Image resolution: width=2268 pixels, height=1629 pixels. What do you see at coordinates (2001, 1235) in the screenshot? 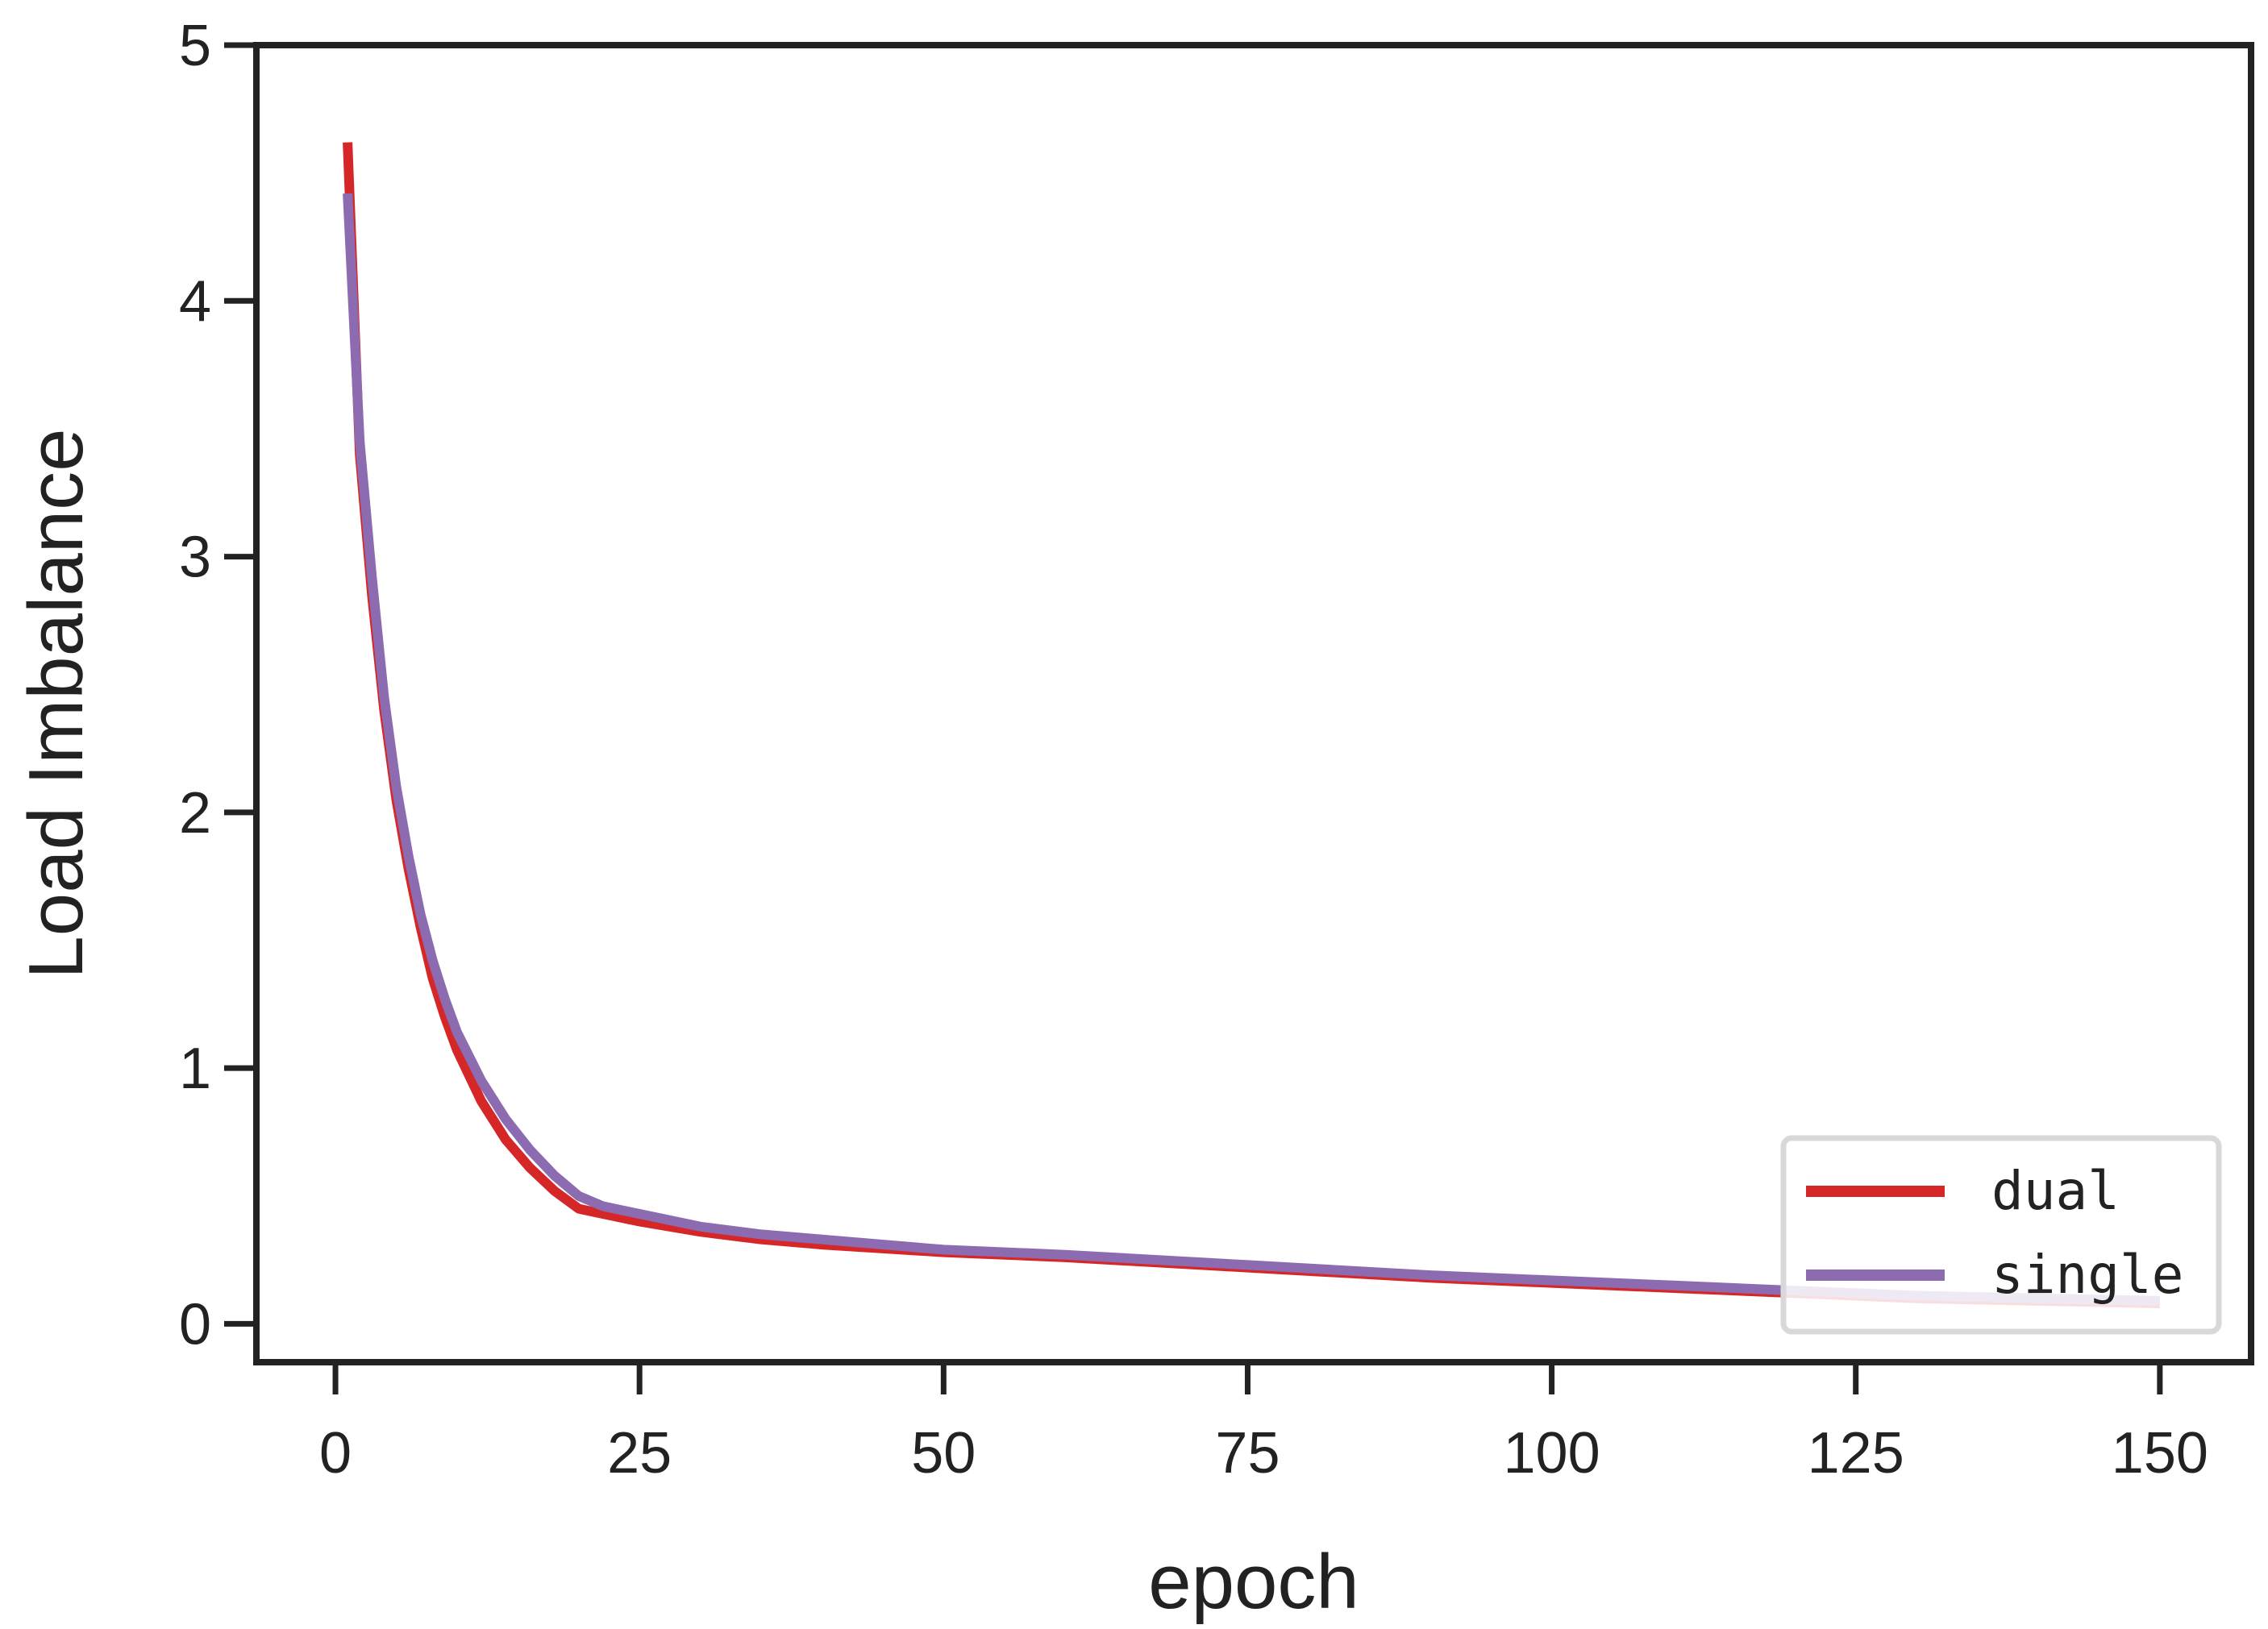
I see `legend: dual single` at bounding box center [2001, 1235].